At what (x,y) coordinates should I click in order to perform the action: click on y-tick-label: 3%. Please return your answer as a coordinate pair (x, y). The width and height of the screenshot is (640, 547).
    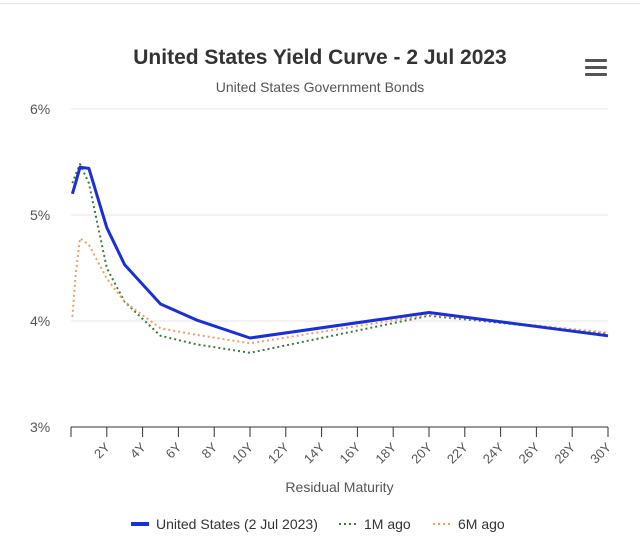
    Looking at the image, I should click on (40, 427).